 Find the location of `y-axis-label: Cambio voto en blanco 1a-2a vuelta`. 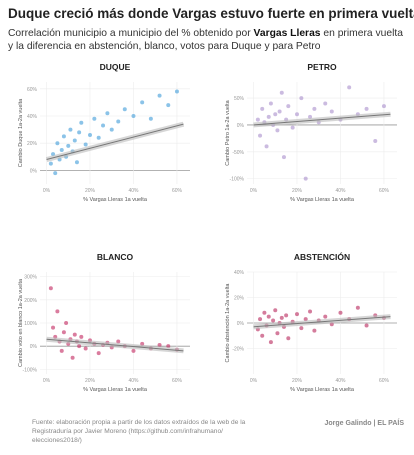

y-axis-label: Cambio voto en blanco 1a-2a vuelta is located at coordinates (21, 322).